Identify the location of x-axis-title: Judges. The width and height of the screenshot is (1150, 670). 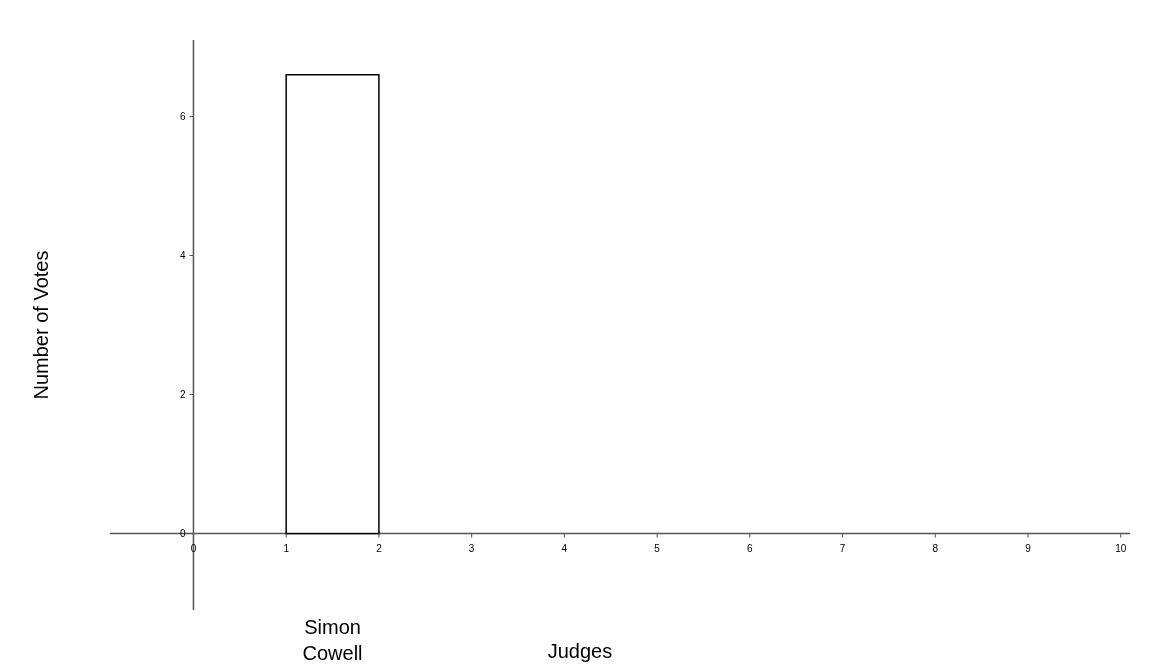
(580, 651).